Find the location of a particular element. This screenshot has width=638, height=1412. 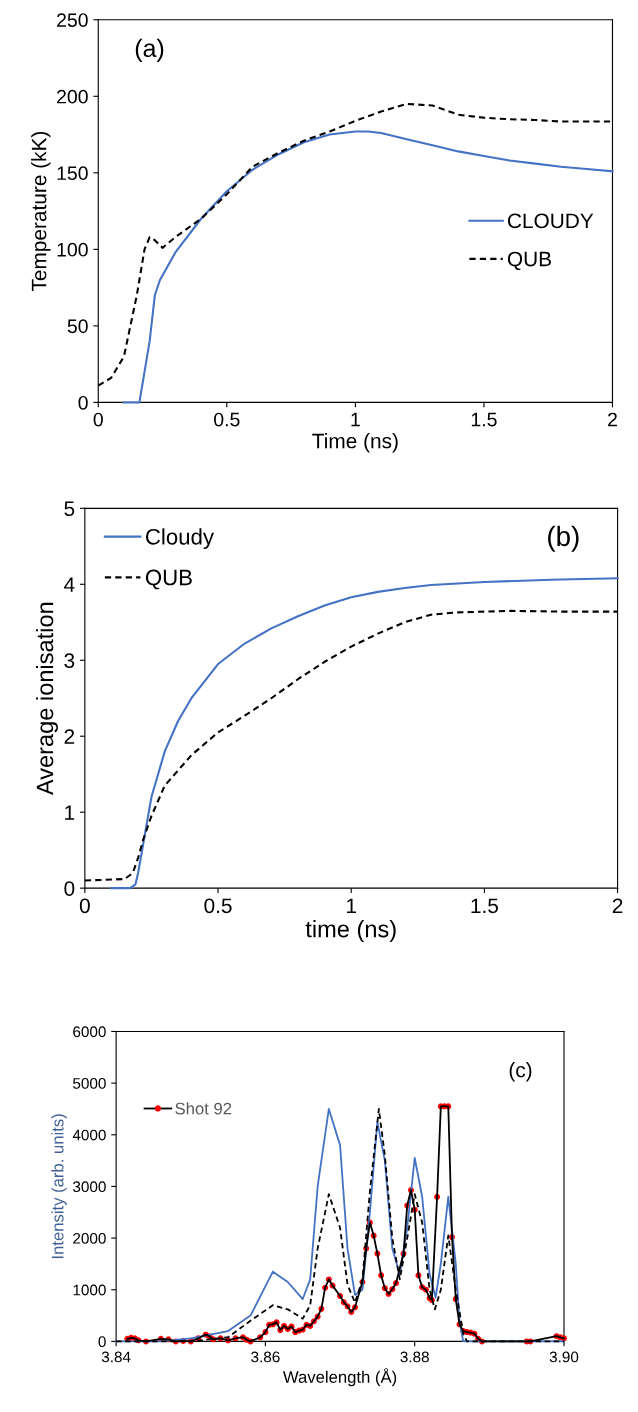

y-tick-label: 100 is located at coordinates (72, 249).